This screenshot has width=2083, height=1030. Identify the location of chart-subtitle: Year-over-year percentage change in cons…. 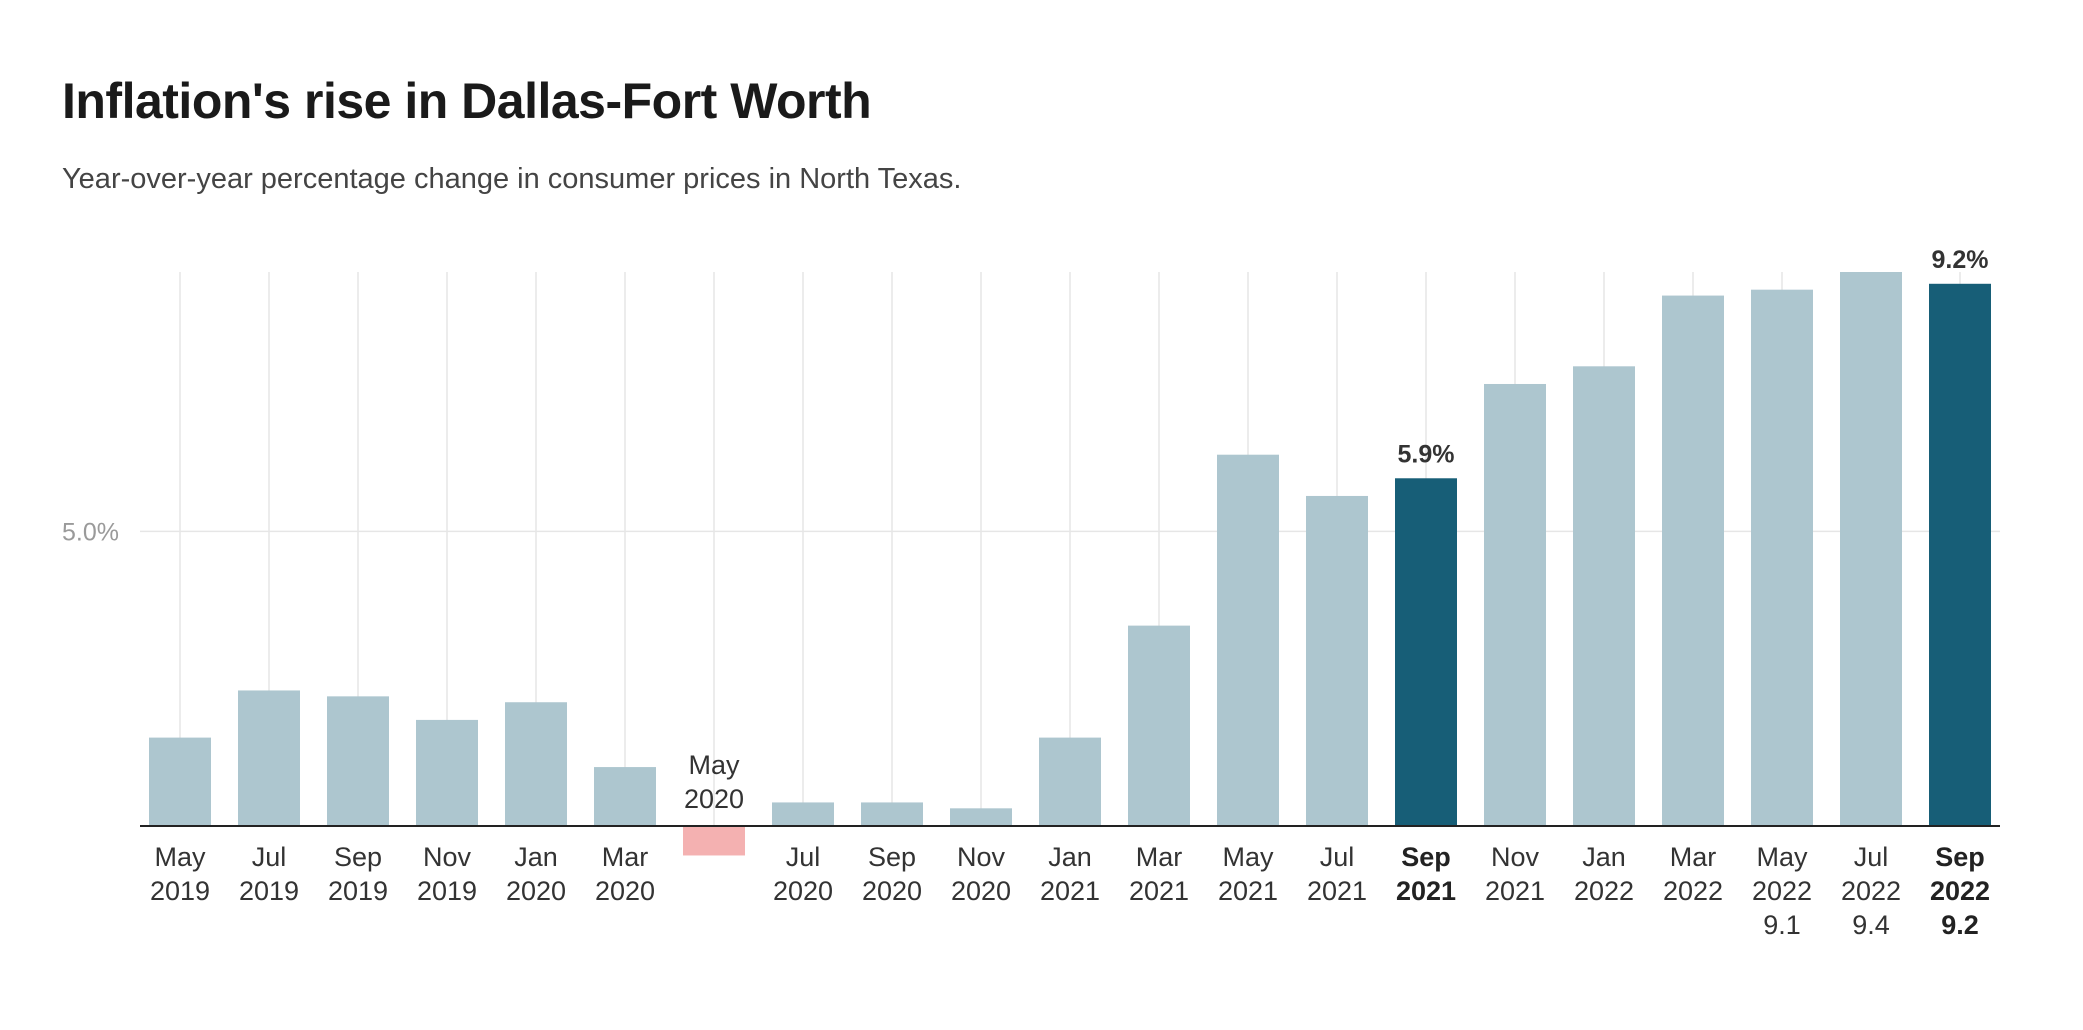
(512, 179).